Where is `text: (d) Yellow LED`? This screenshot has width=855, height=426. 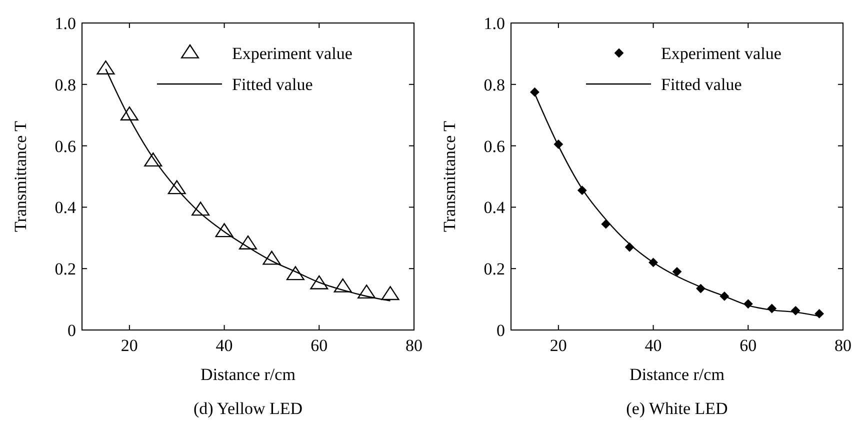 text: (d) Yellow LED is located at coordinates (248, 408).